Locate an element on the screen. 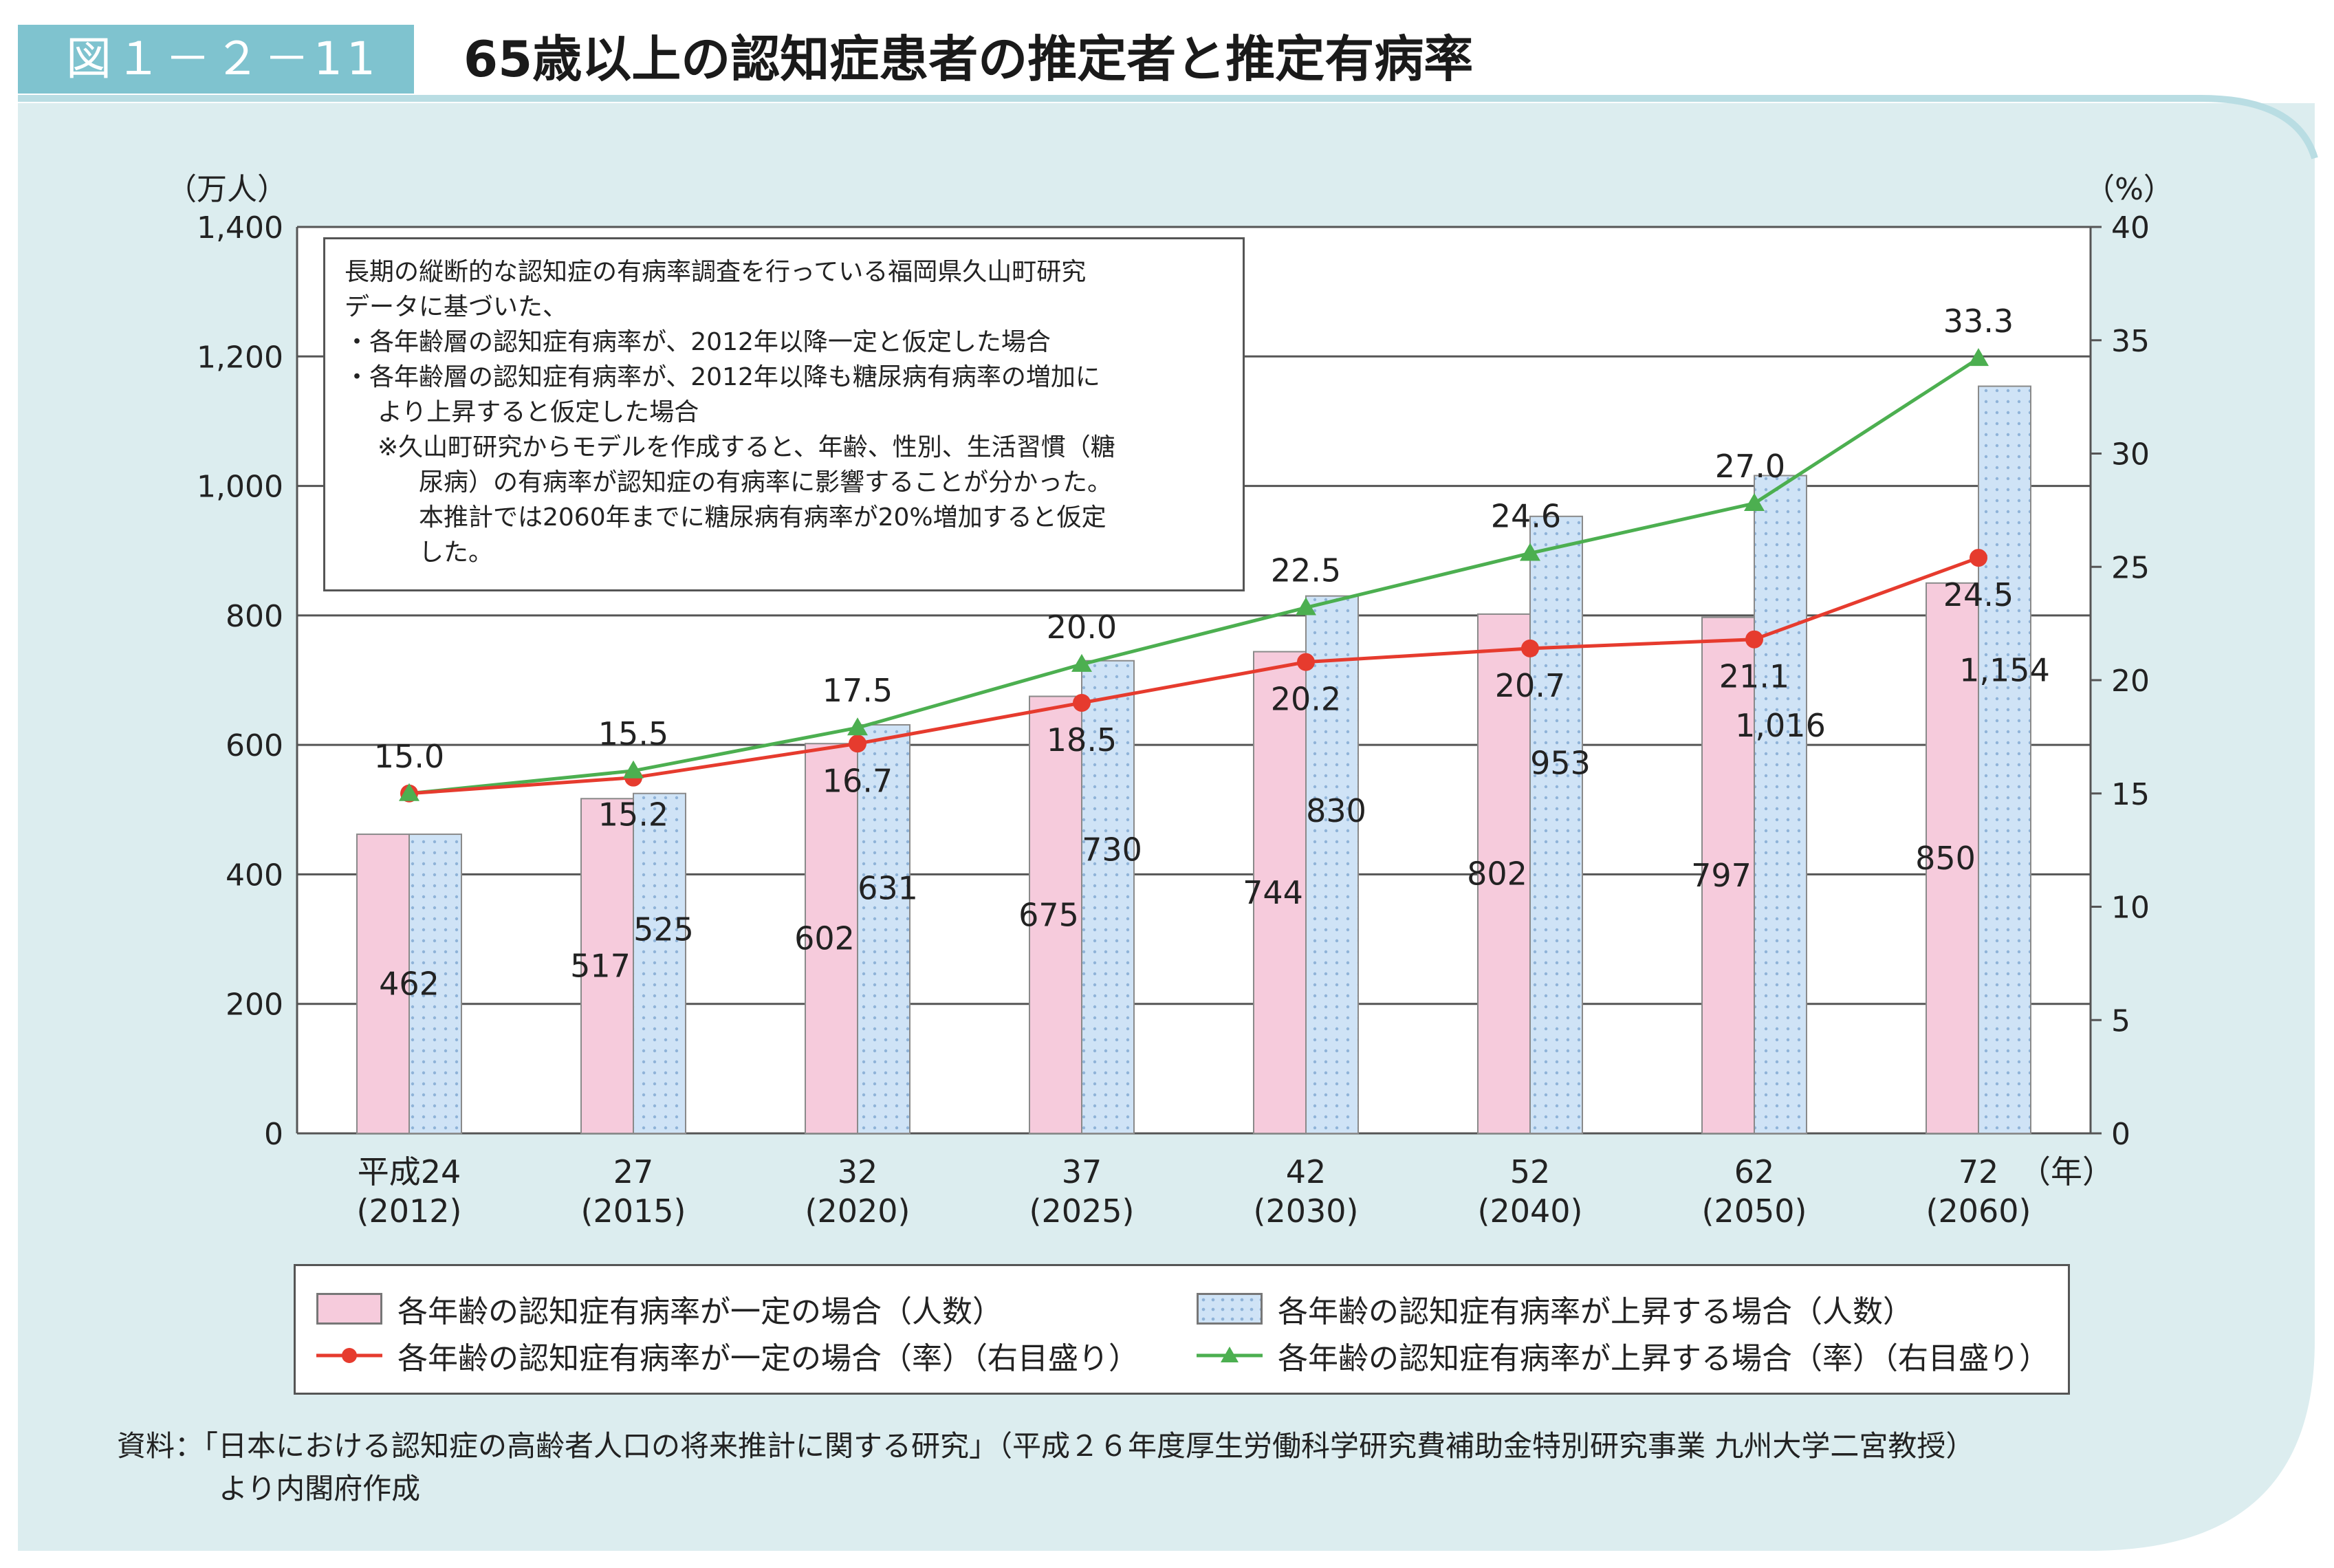 The height and width of the screenshot is (1568, 2334). x-tick-label: (2050) is located at coordinates (1754, 1211).